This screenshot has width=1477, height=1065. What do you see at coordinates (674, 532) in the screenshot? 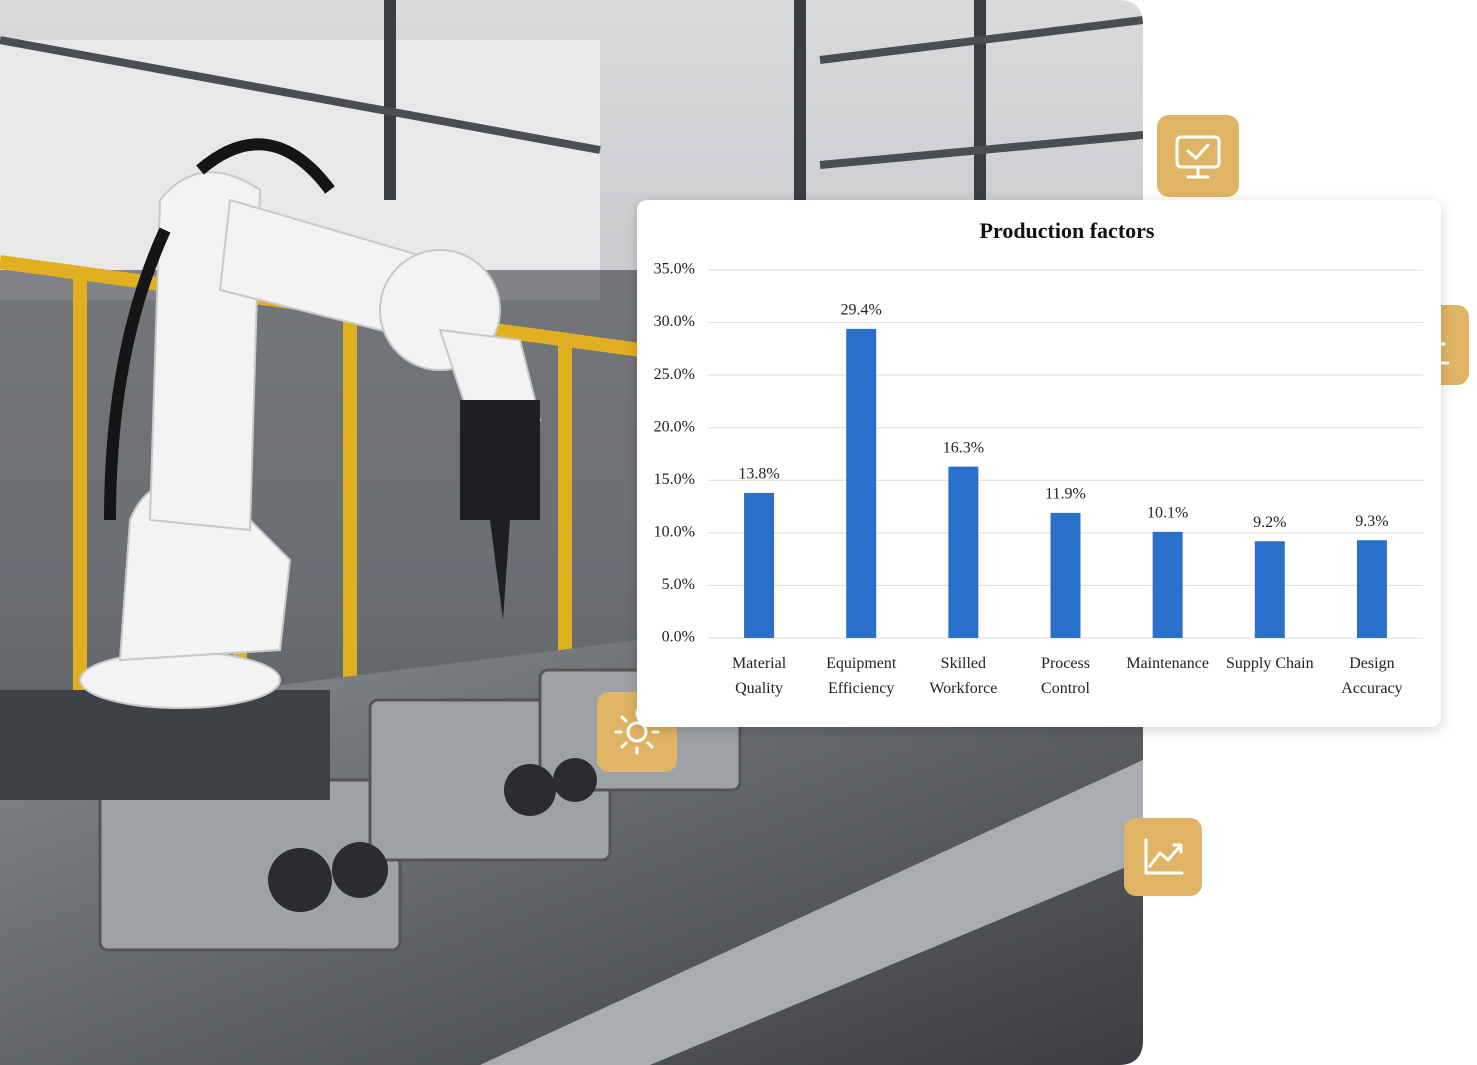
I see `y-tick-label: 10.0%` at bounding box center [674, 532].